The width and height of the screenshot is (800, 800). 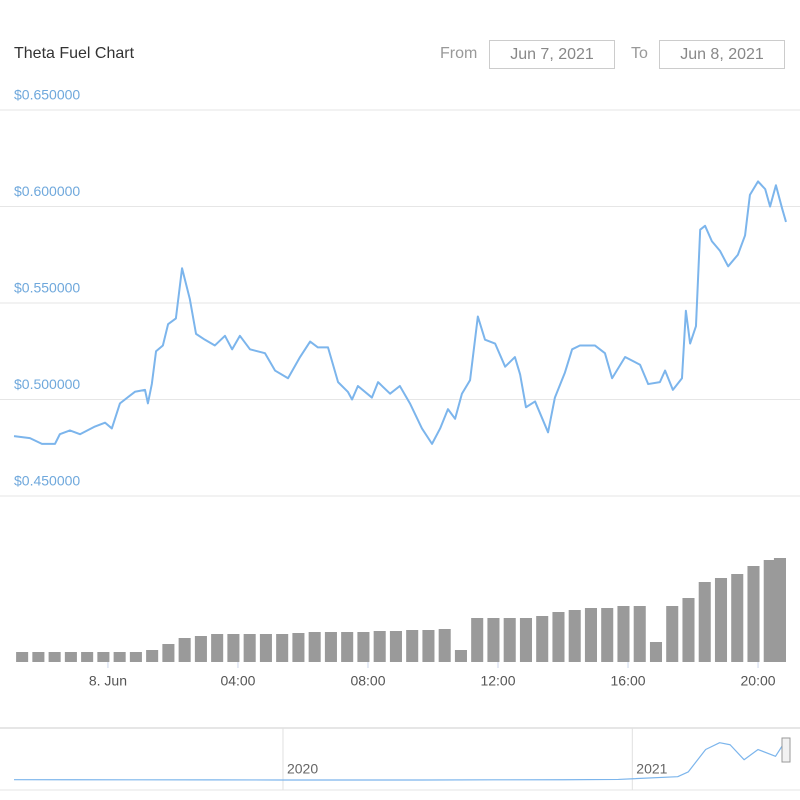 I want to click on from-date-input: Jun 7, 2021, so click(x=552, y=54).